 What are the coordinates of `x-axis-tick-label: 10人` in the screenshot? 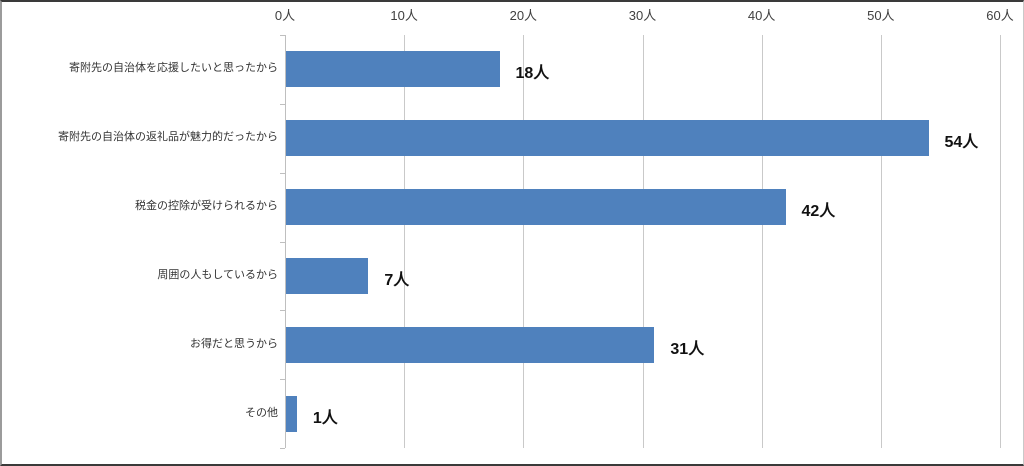 It's located at (404, 15).